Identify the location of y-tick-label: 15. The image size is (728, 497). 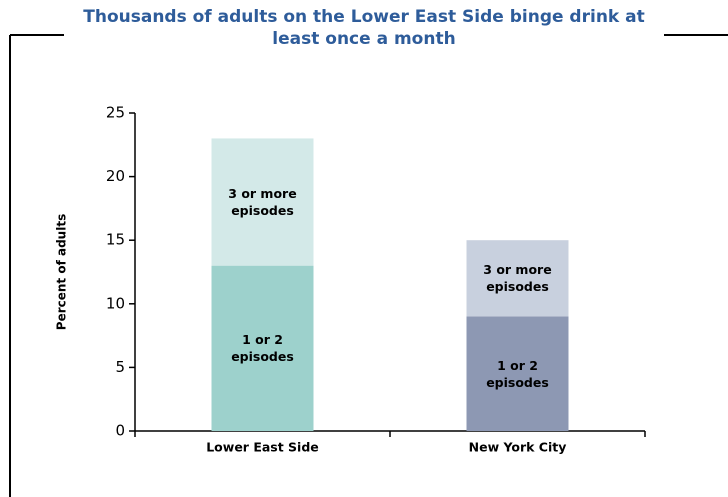
(115, 240).